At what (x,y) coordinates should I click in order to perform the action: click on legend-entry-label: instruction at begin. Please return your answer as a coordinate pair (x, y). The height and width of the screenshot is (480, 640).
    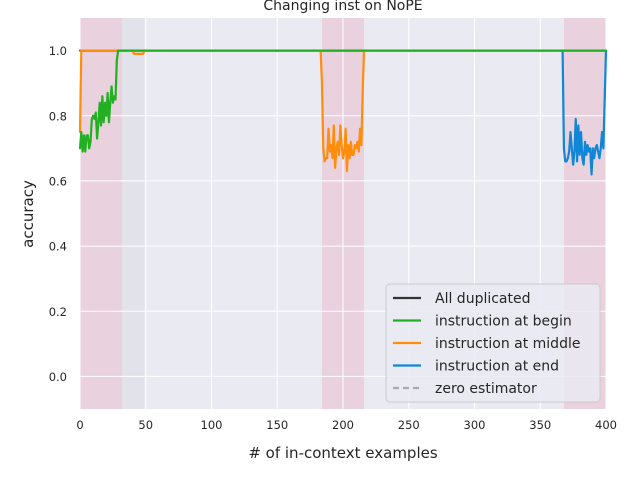
    Looking at the image, I should click on (503, 322).